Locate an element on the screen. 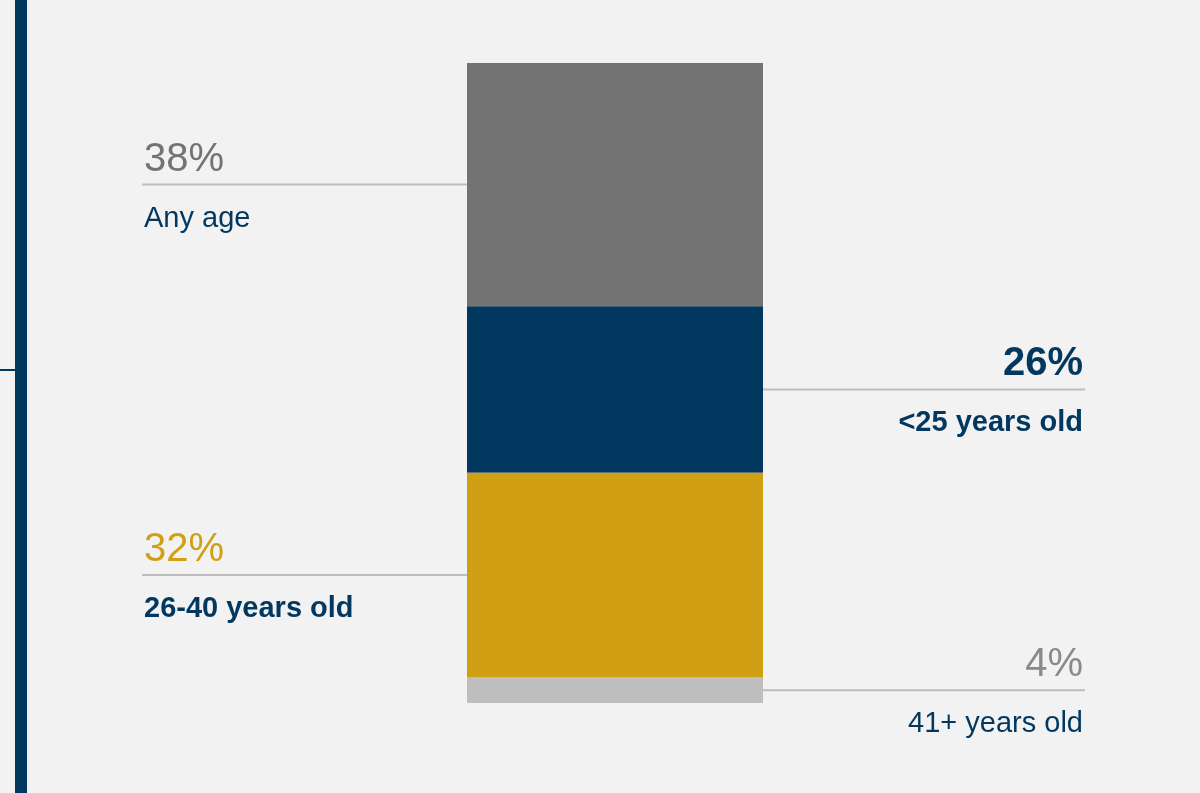 Image resolution: width=1200 pixels, height=793 pixels. data-label: 4% is located at coordinates (1054, 662).